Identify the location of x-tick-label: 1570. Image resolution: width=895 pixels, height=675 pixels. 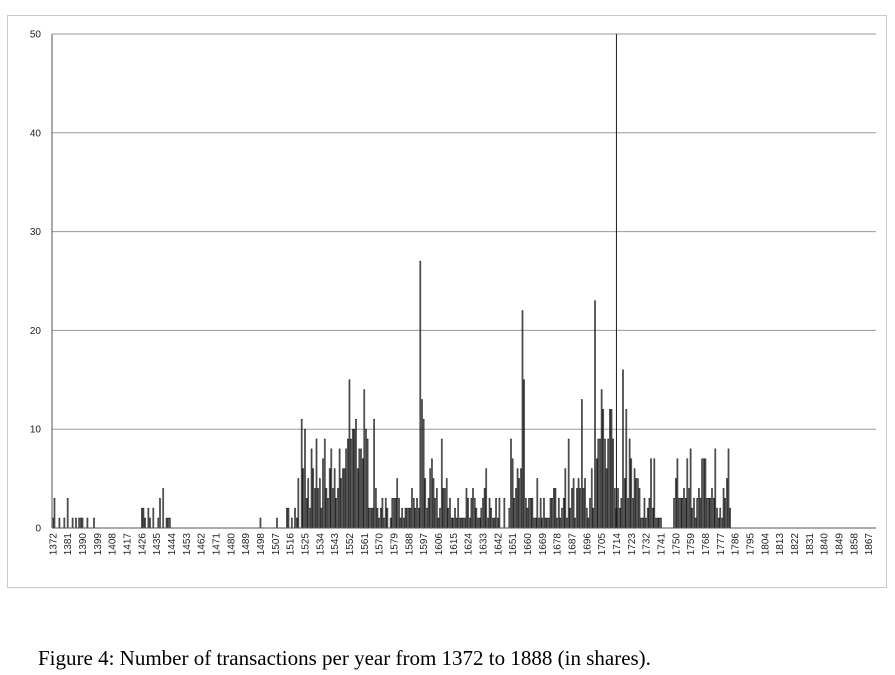
(380, 544).